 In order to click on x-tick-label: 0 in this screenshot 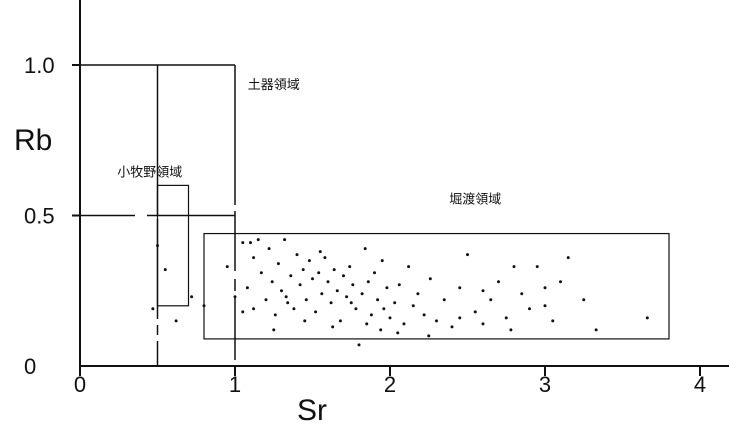, I will do `click(80, 384)`.